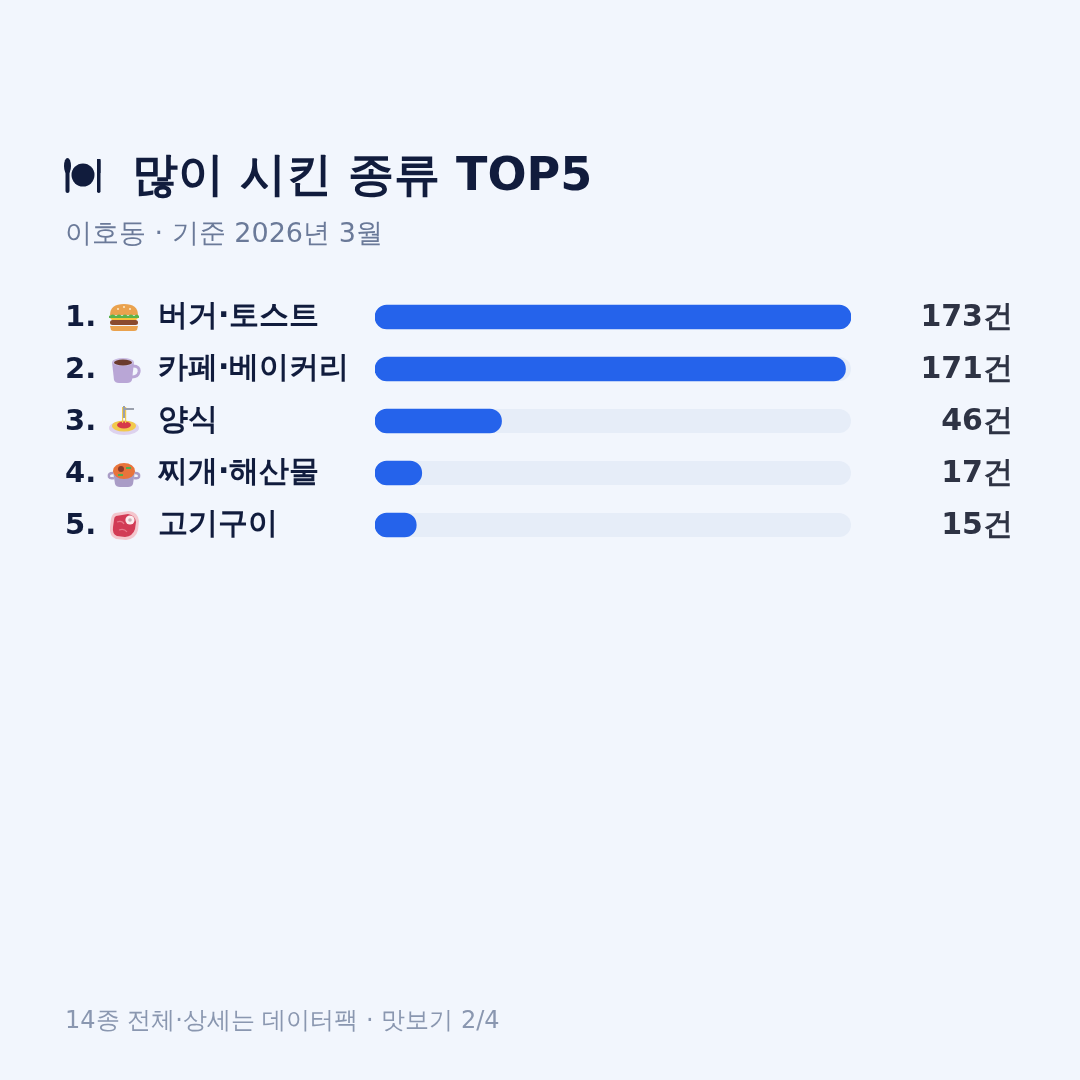  What do you see at coordinates (977, 419) in the screenshot?
I see `data-label: 46건` at bounding box center [977, 419].